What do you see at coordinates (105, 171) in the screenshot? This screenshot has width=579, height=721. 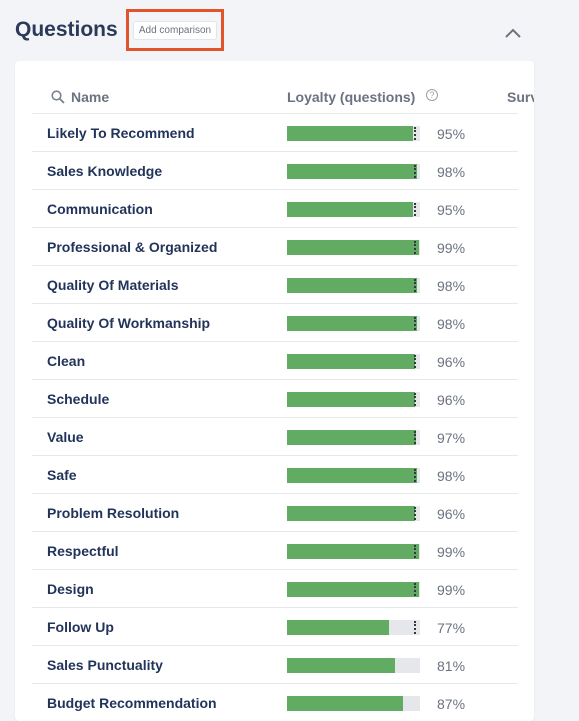 I see `question-name: Sales Knowledge` at bounding box center [105, 171].